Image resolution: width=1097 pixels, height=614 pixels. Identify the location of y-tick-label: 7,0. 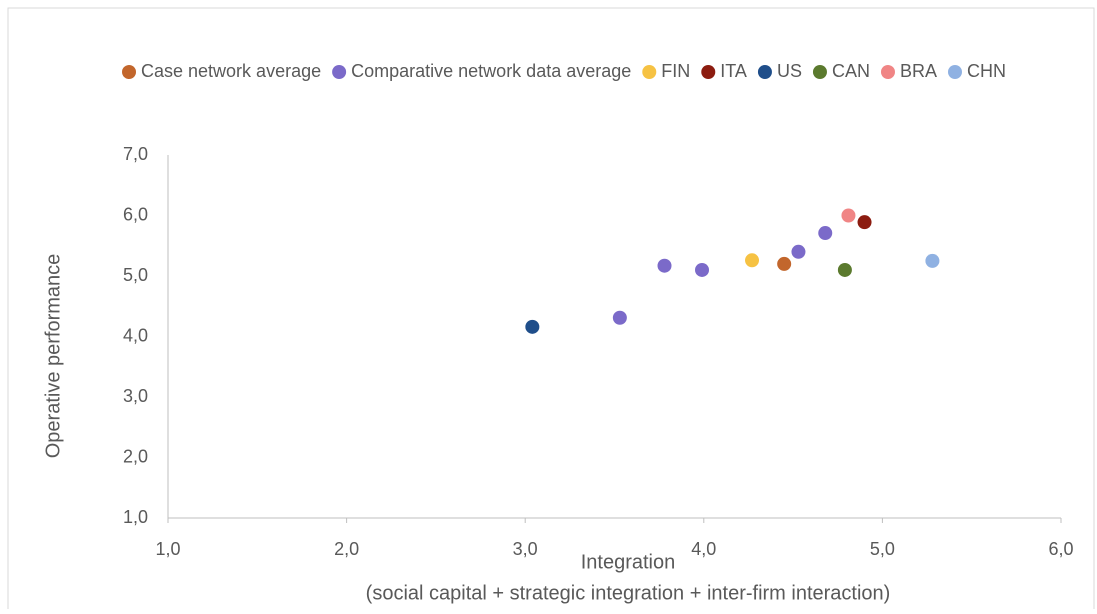
(135, 154).